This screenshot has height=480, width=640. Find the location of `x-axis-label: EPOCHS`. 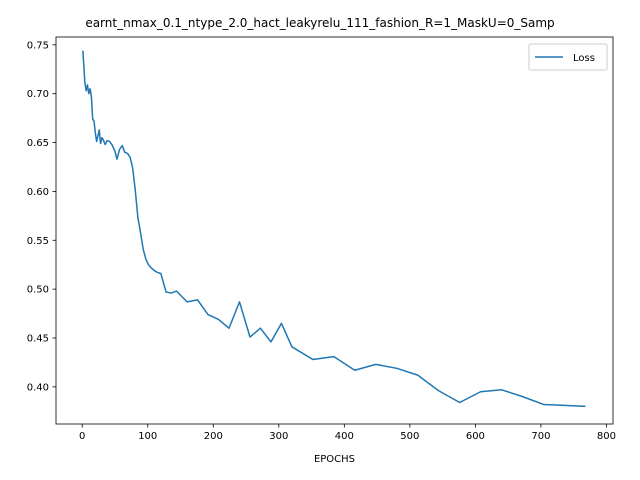

x-axis-label: EPOCHS is located at coordinates (334, 459).